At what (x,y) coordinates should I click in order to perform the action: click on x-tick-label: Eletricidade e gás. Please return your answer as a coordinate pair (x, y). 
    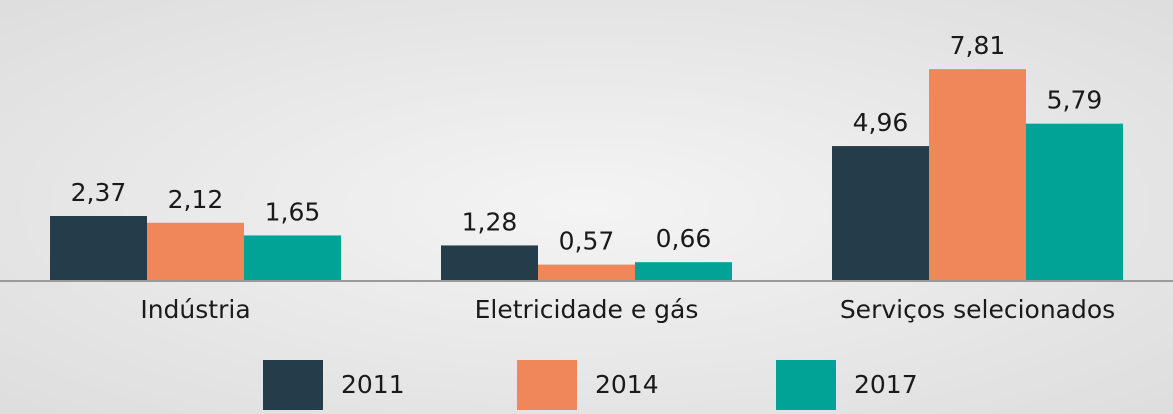
    Looking at the image, I should click on (587, 309).